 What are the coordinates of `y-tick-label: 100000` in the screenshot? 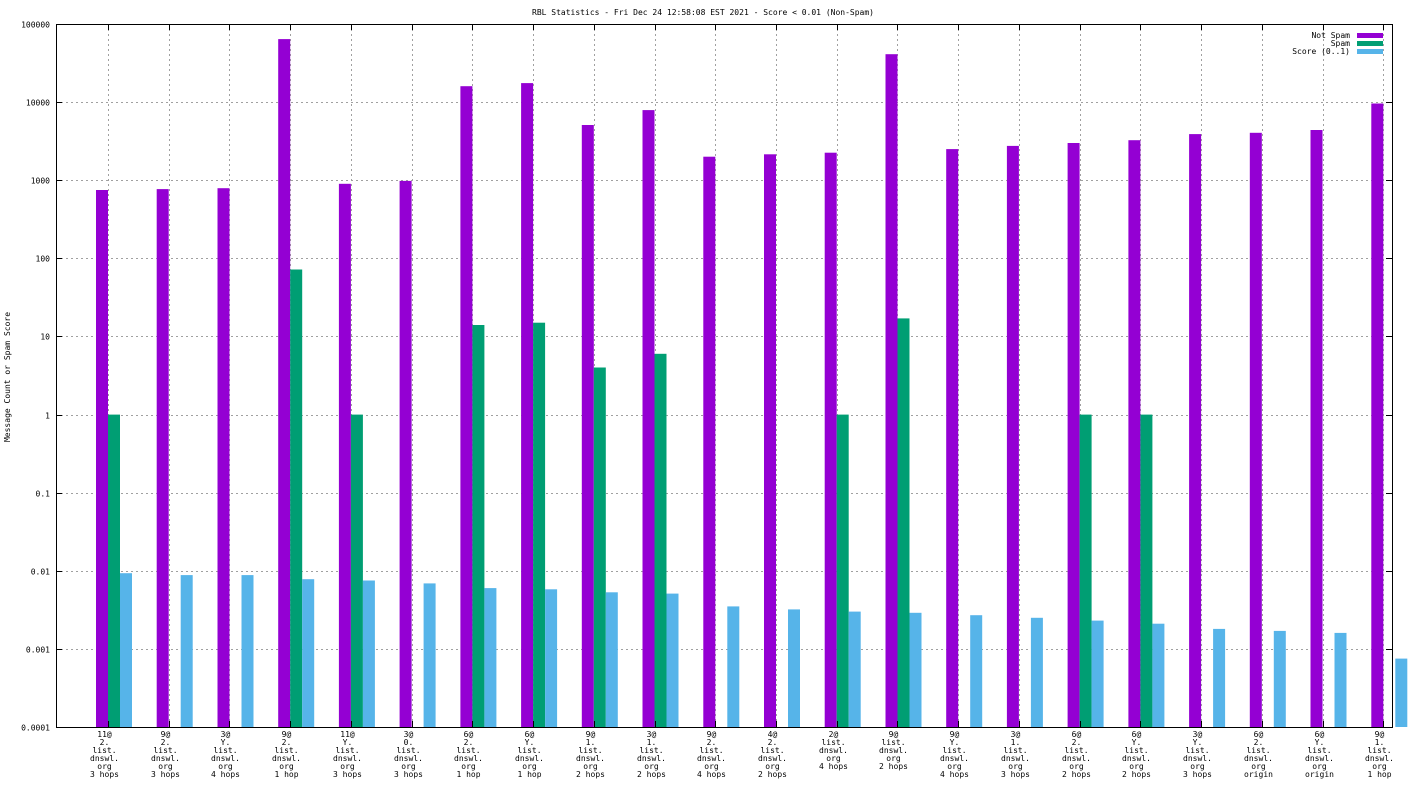 It's located at (35, 25).